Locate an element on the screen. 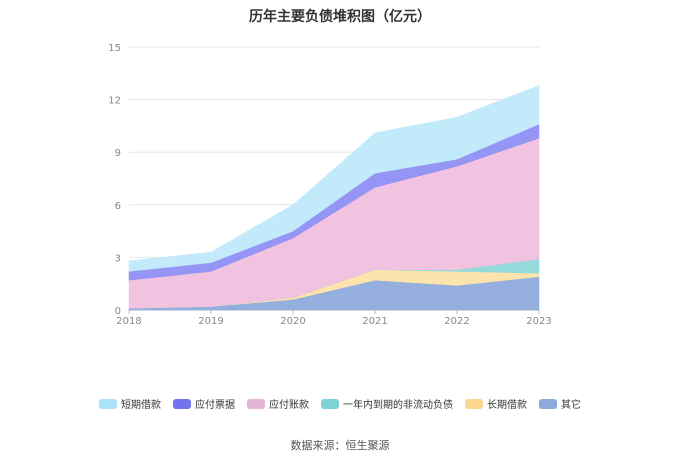  legend-item-notes-payable: 应付票据 is located at coordinates (204, 403).